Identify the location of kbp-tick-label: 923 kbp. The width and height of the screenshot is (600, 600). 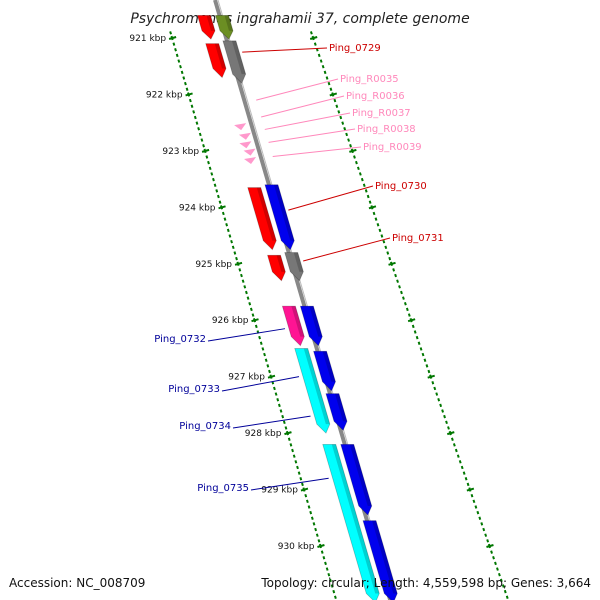
(180, 152).